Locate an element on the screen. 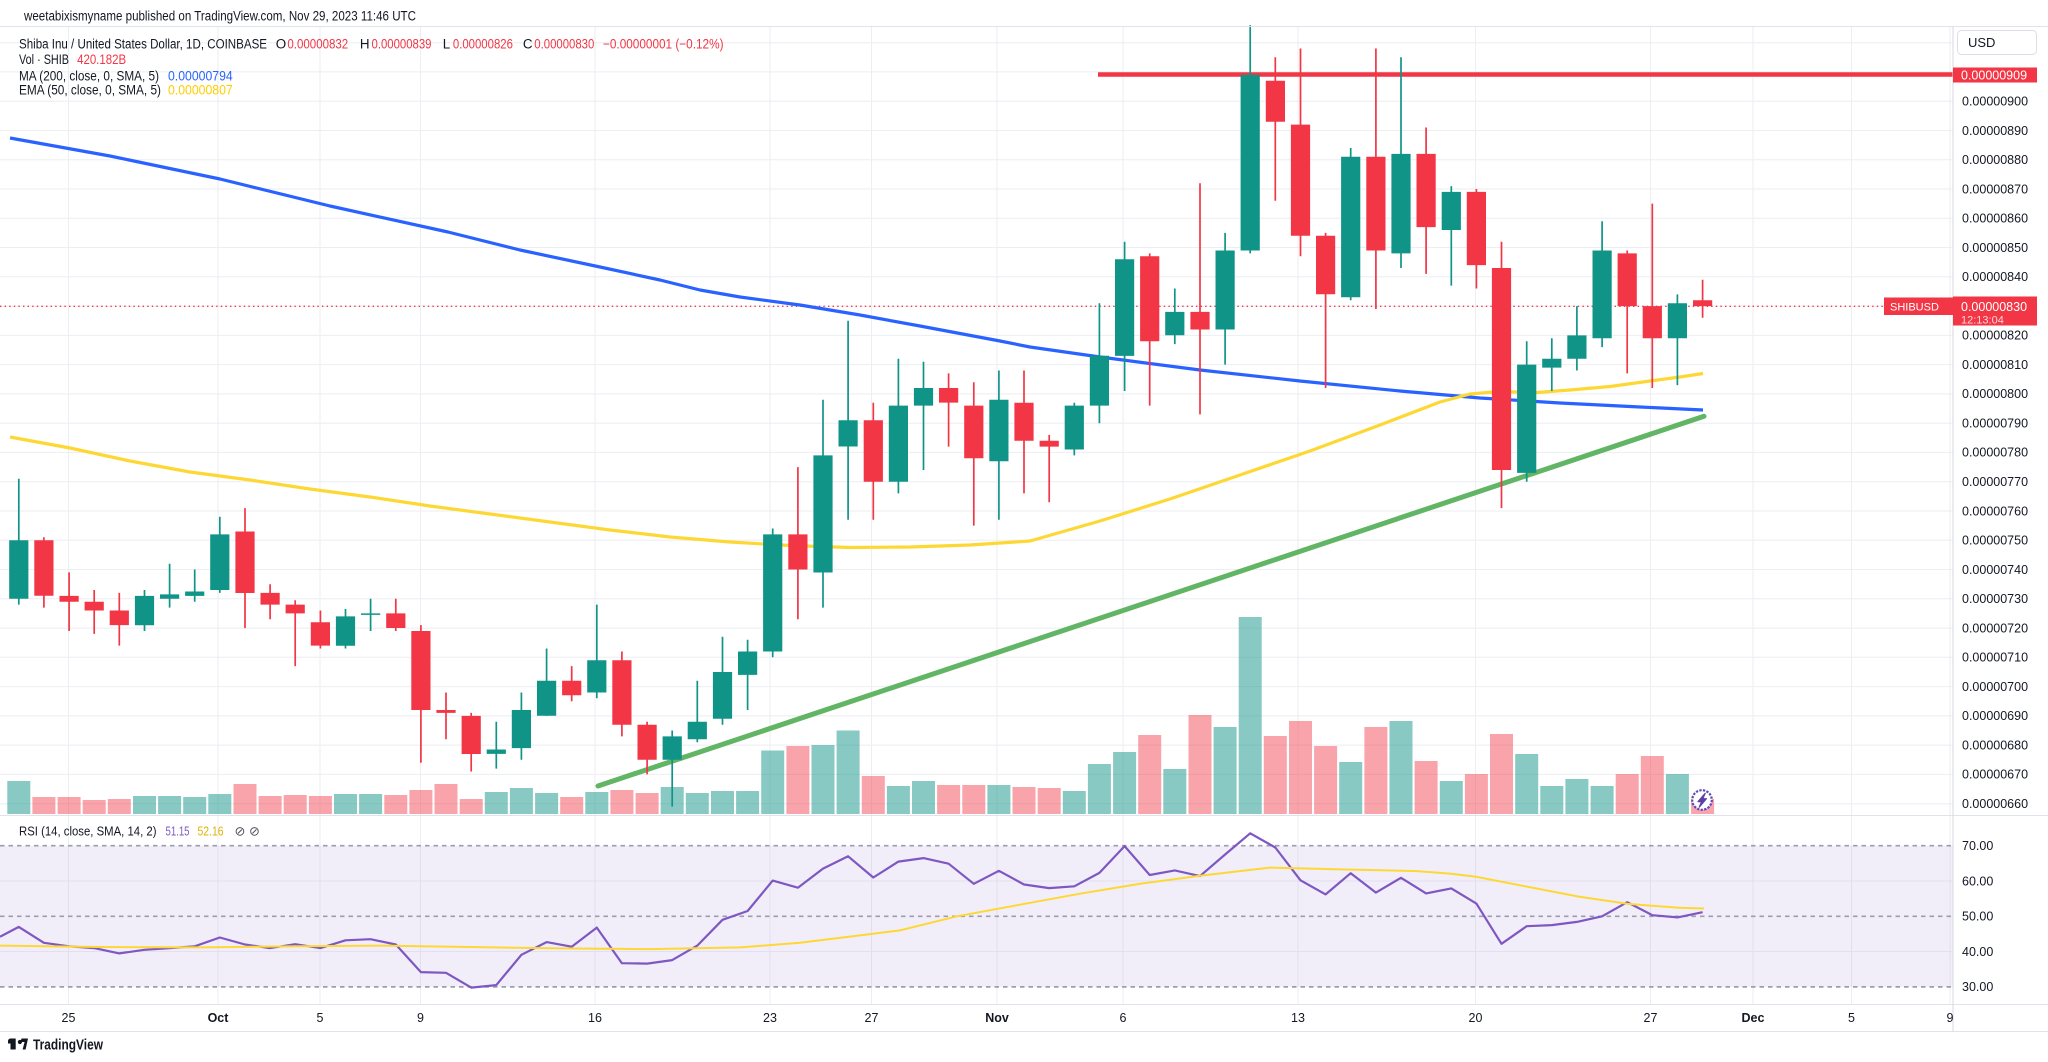 The height and width of the screenshot is (1062, 2048). svg-text: 51.15 is located at coordinates (178, 830).